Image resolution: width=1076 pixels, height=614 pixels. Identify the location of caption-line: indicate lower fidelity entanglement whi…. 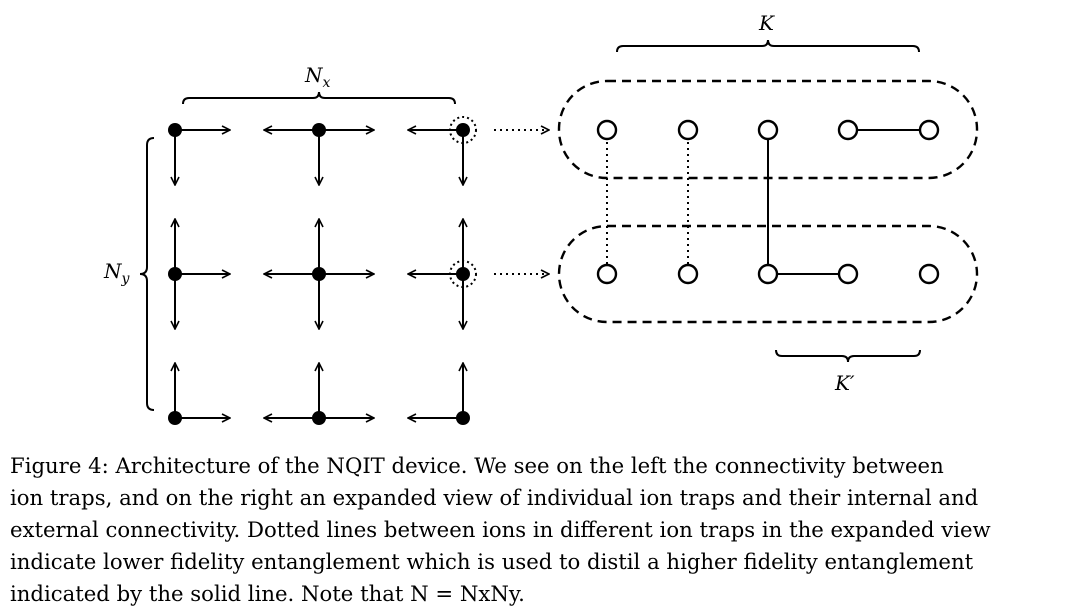
(492, 561).